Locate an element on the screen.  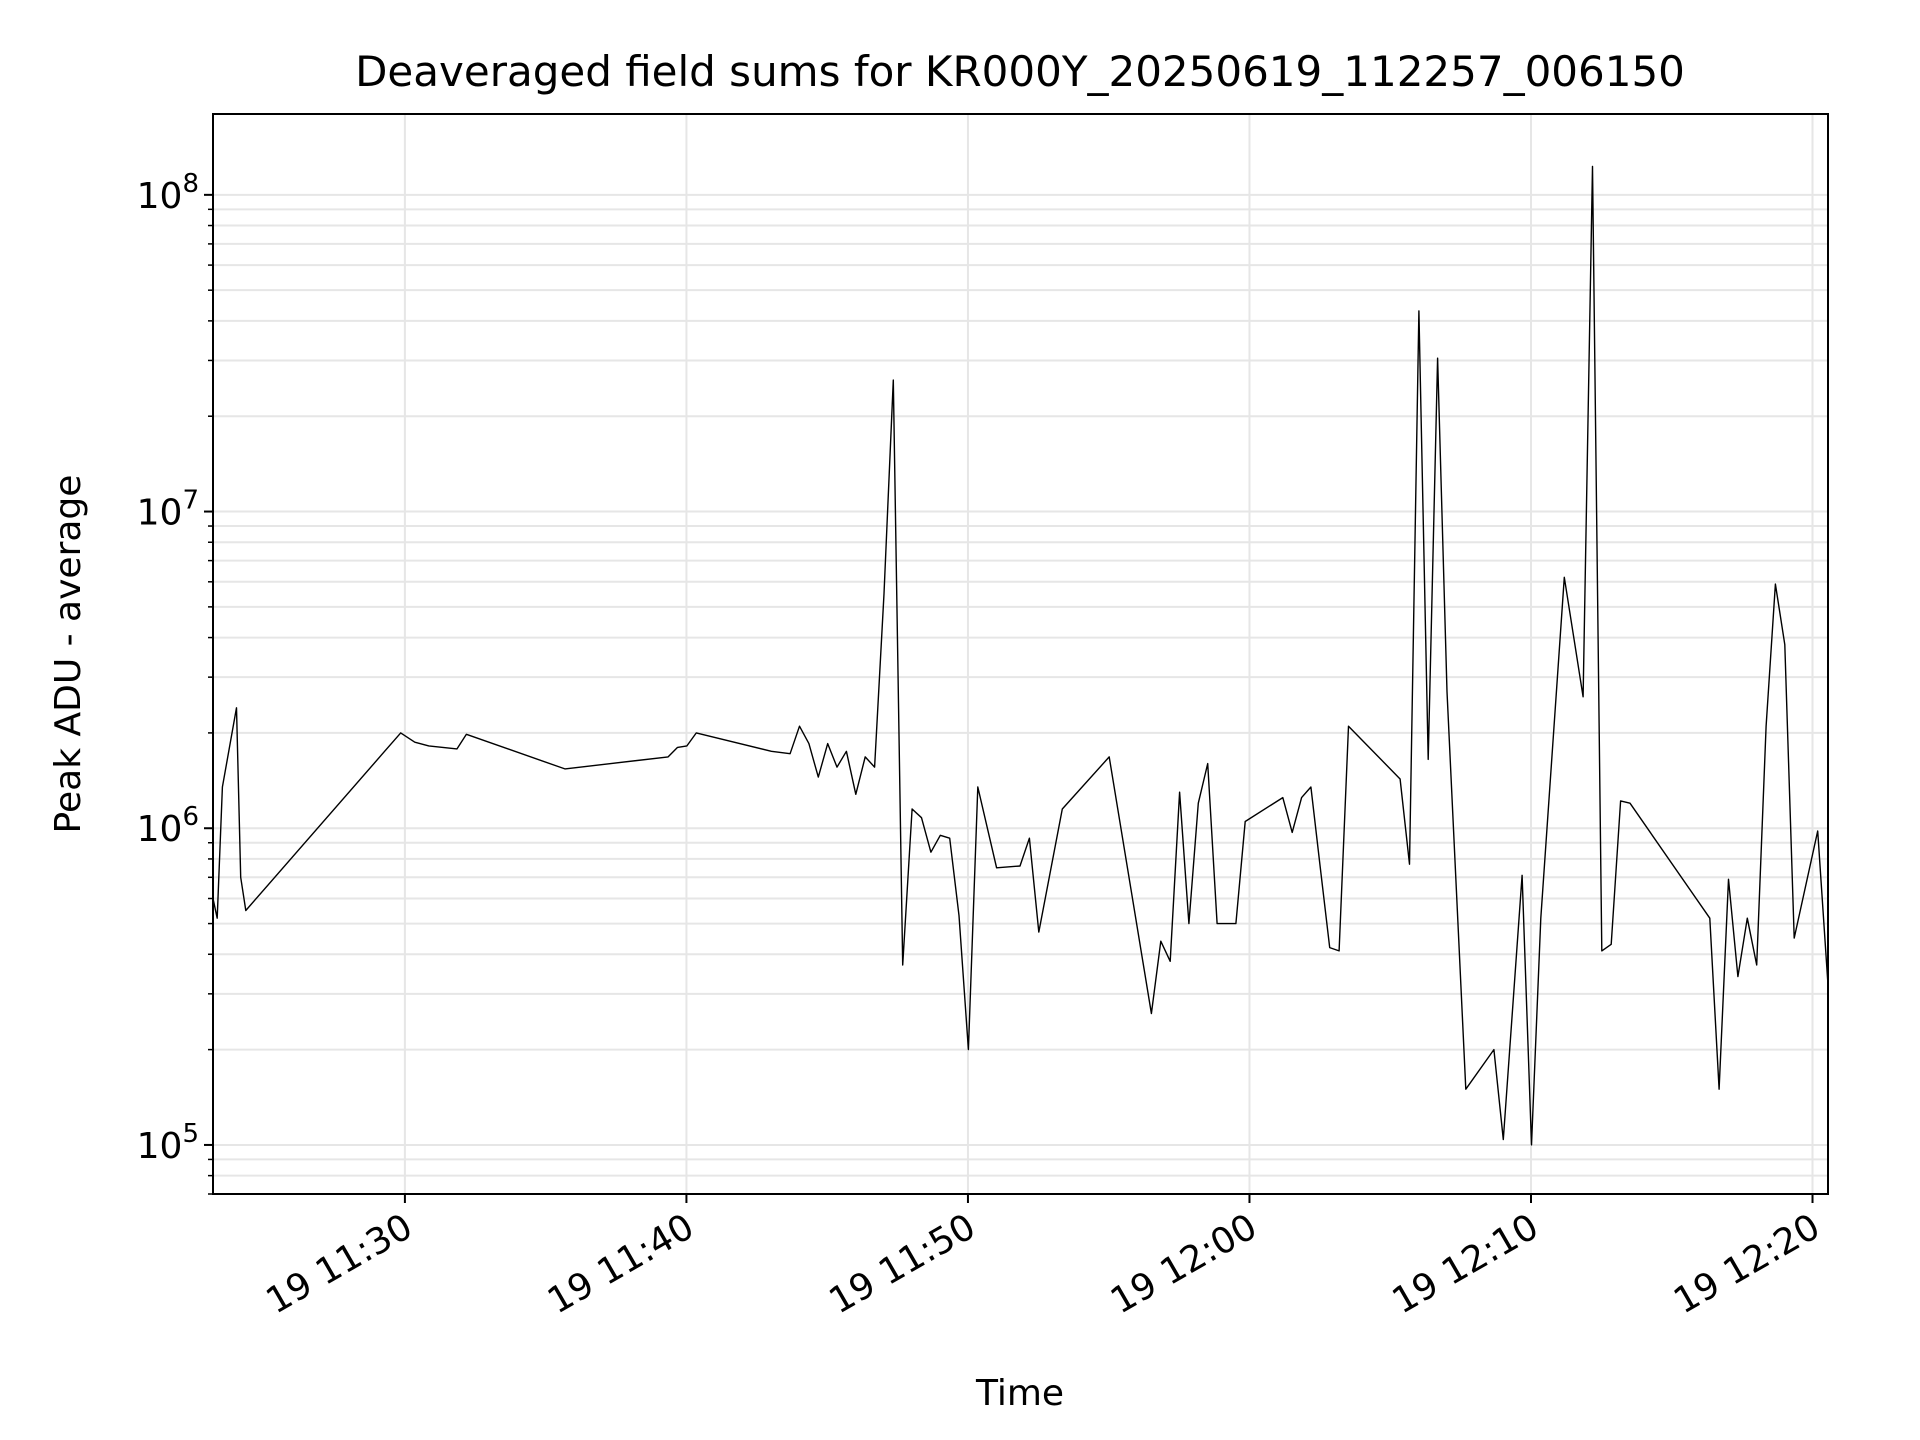
y-tick-label: 10⁷ is located at coordinates (168, 510).